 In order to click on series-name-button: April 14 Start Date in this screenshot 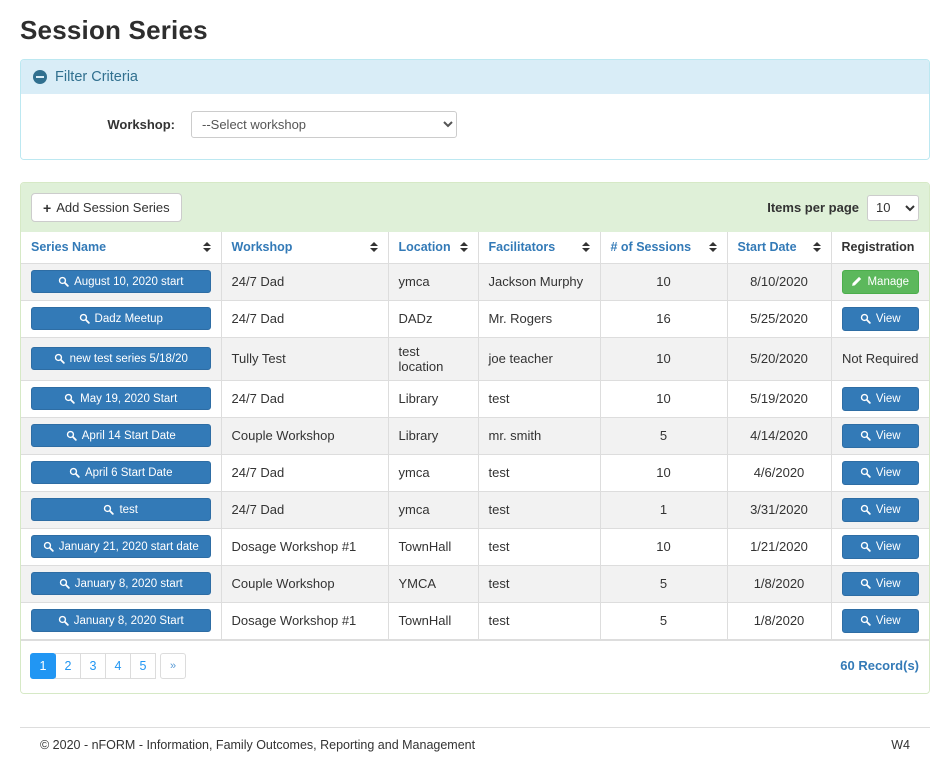, I will do `click(121, 435)`.